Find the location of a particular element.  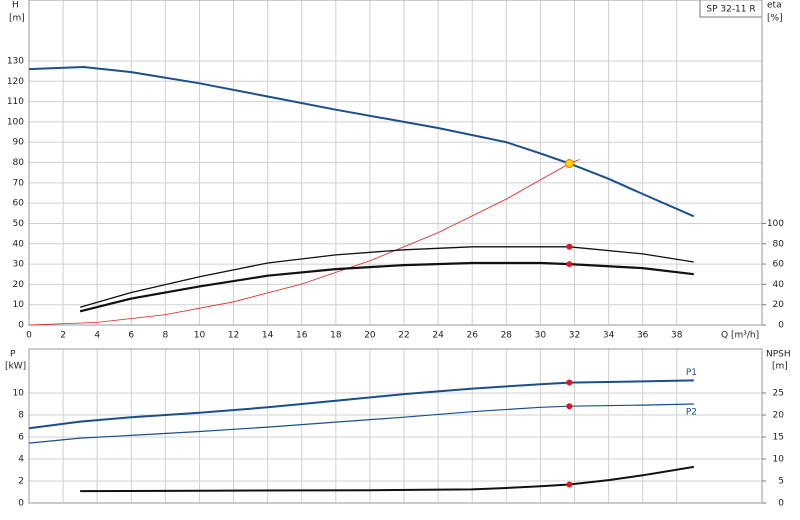

y-tick-label: 110 is located at coordinates (15, 102).